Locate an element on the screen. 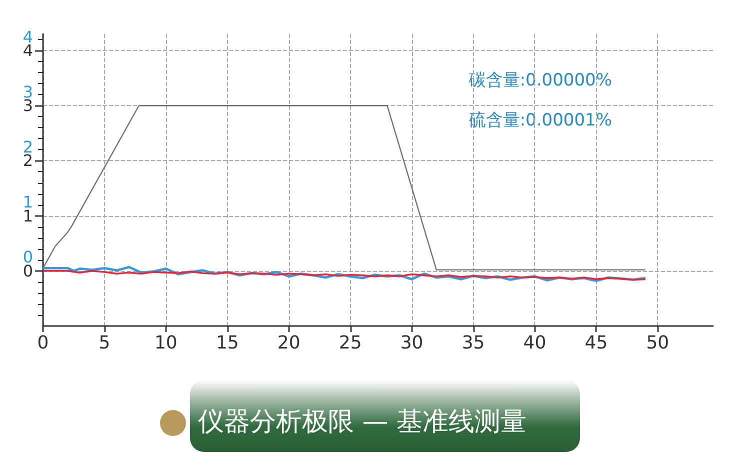 This screenshot has width=730, height=469. x-tick-label: 50 is located at coordinates (658, 343).